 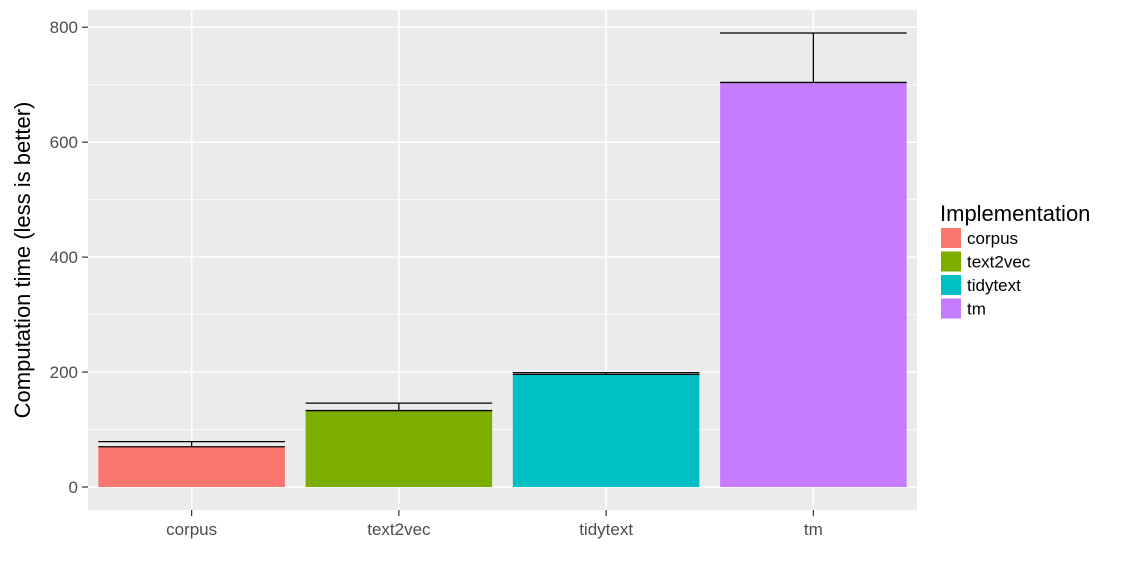 I want to click on x-tick-label: tm, so click(x=813, y=529).